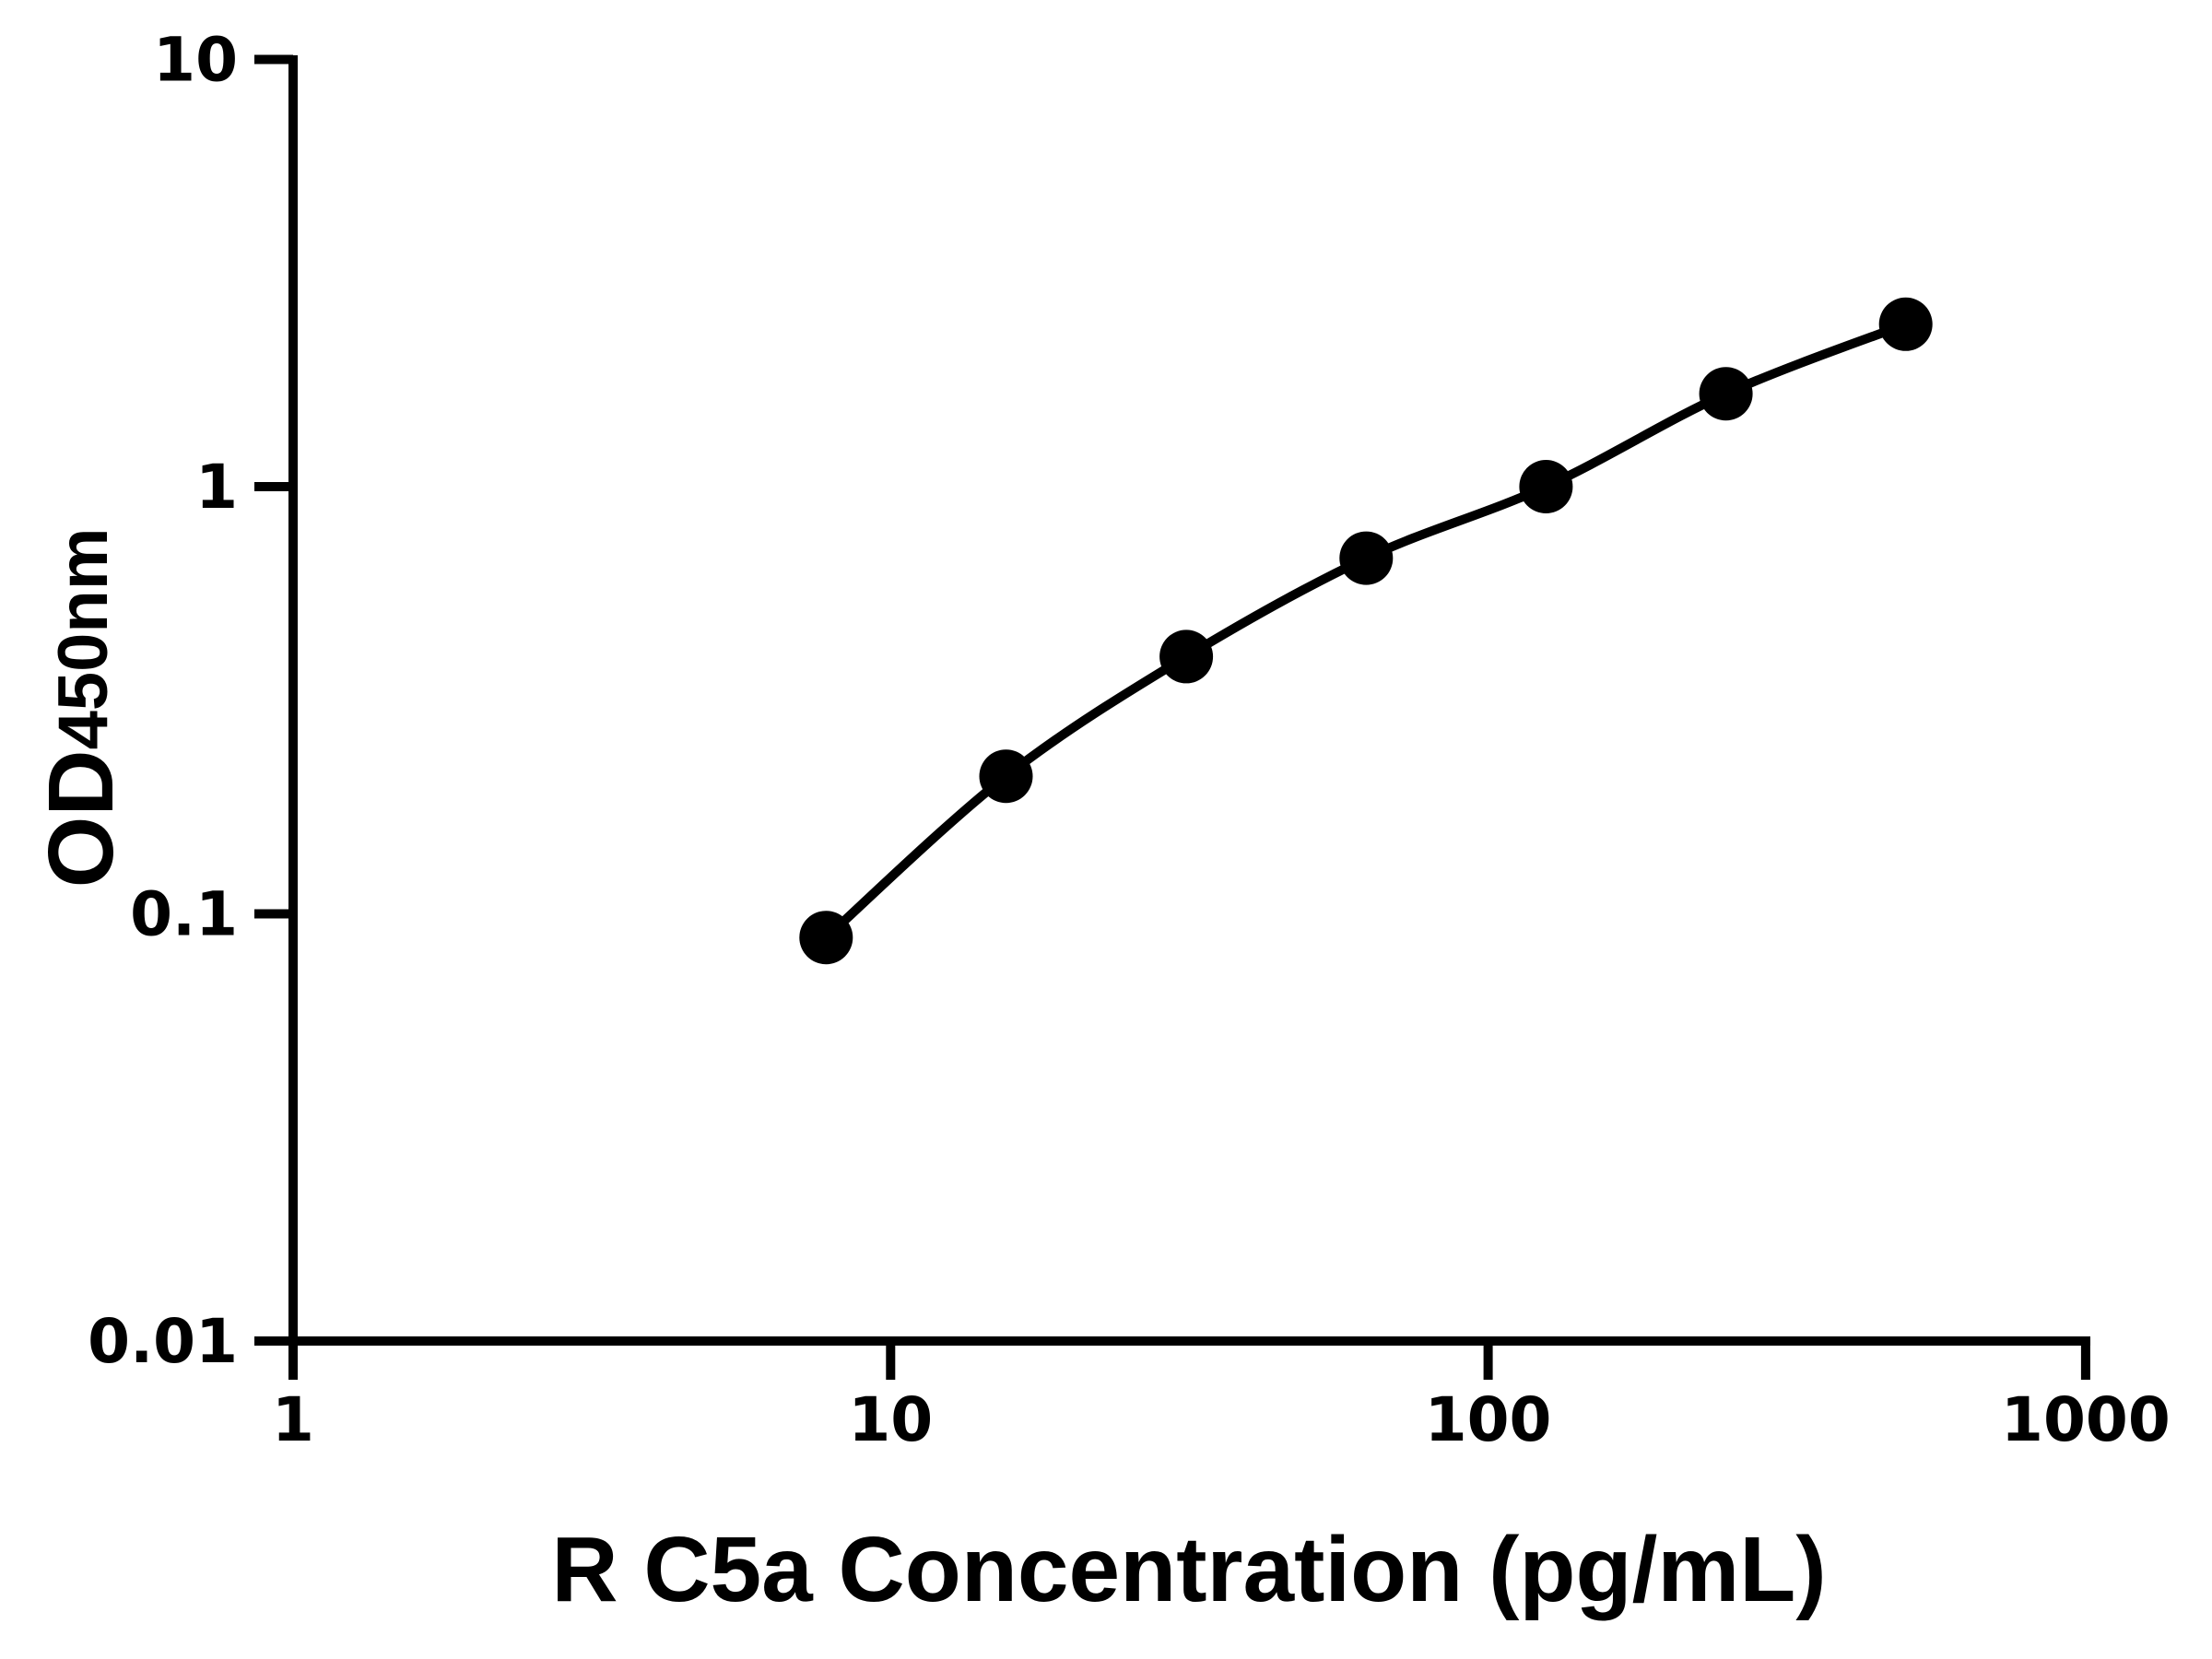 This screenshot has width=2212, height=1659. I want to click on x-axis-tick-labels: 1 10 100 1000, so click(1221, 1419).